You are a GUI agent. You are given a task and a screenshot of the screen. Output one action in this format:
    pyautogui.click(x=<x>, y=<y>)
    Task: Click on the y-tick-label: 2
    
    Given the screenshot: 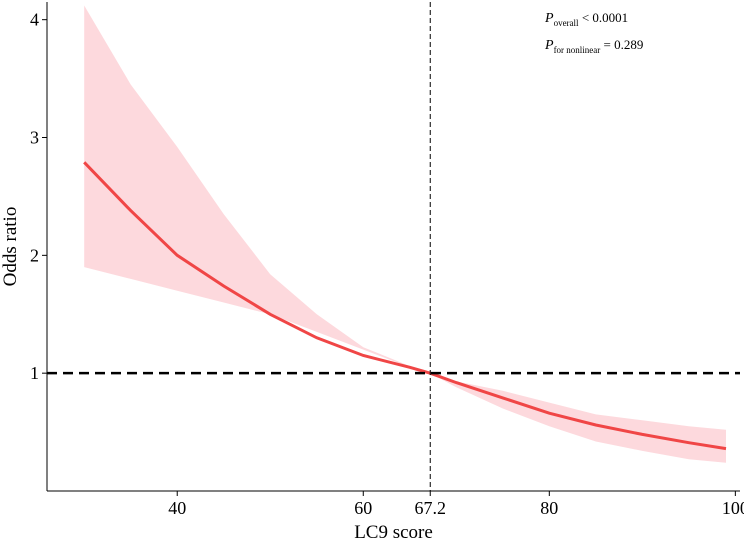 What is the action you would take?
    pyautogui.click(x=34, y=255)
    